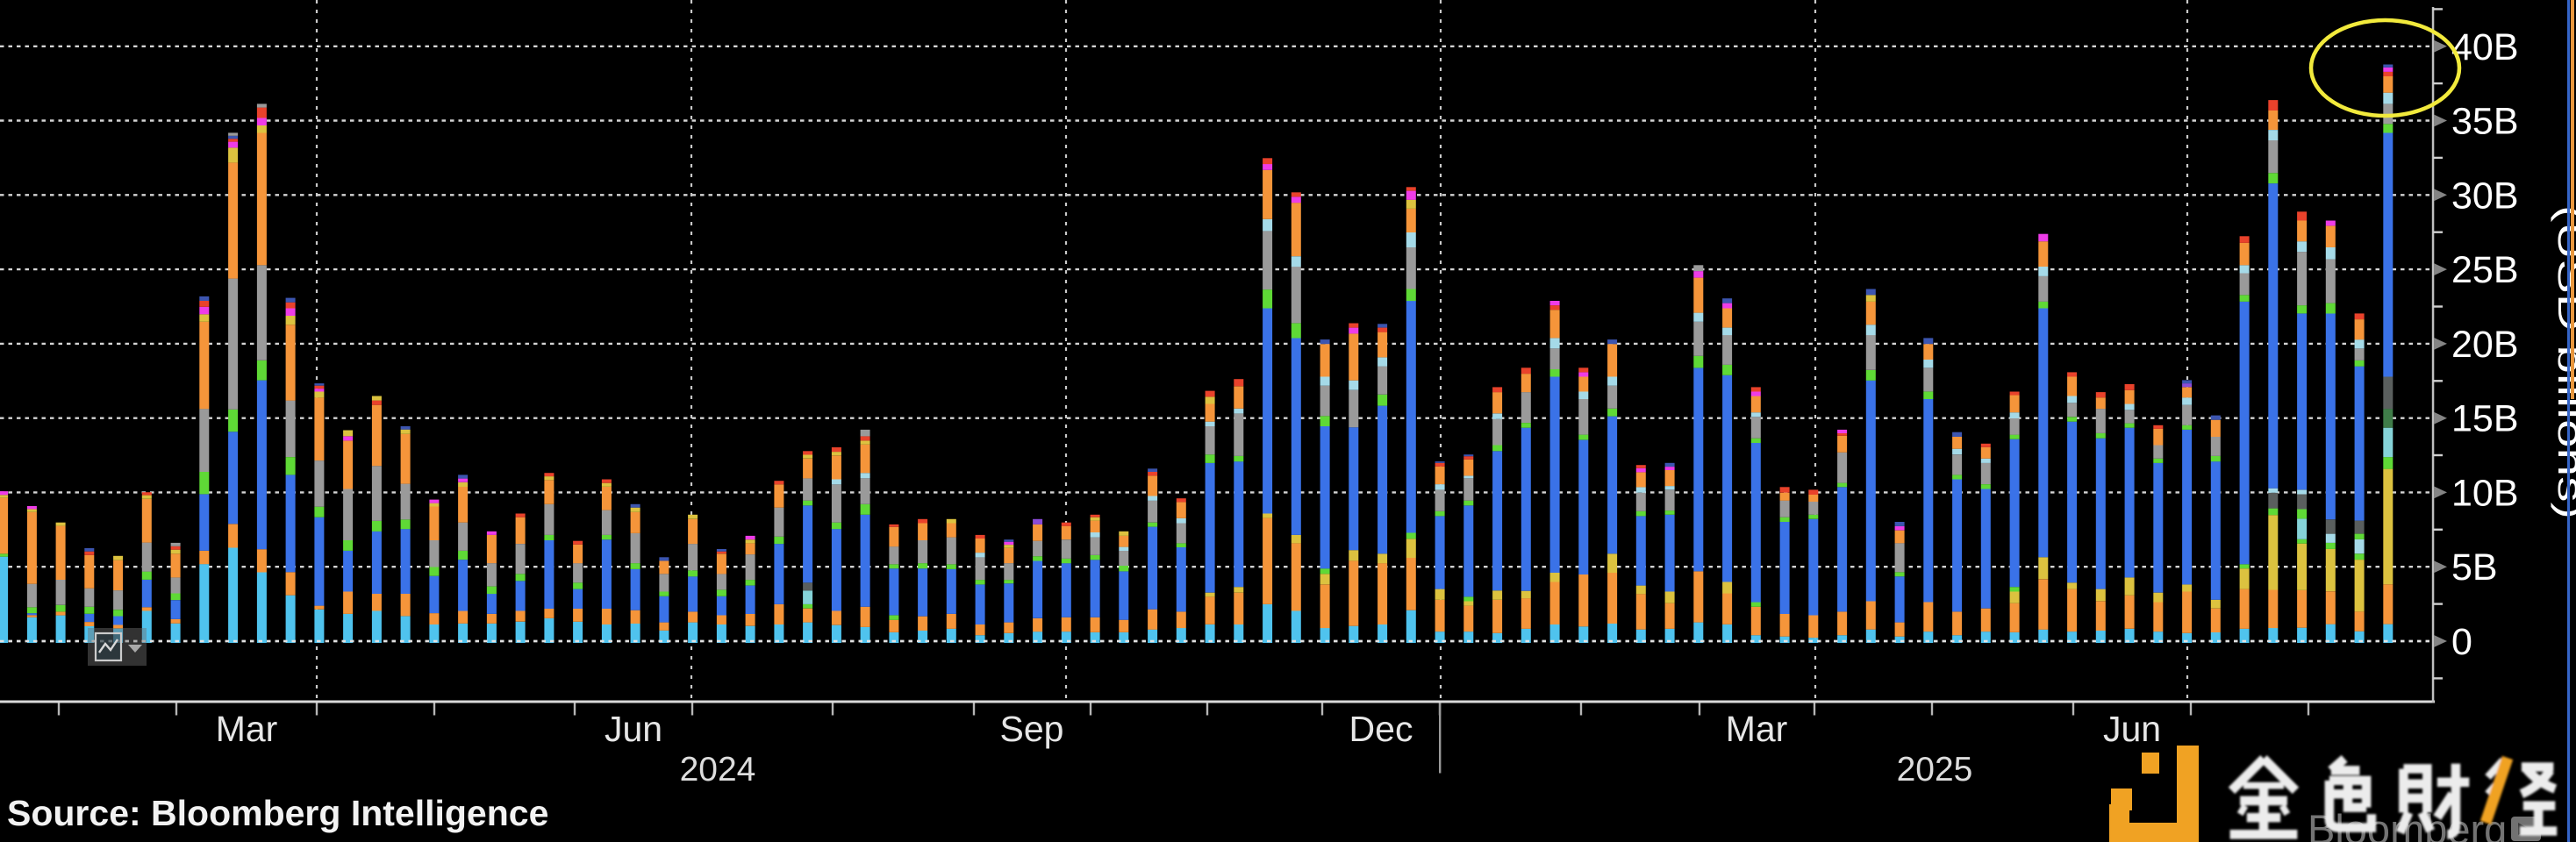 The width and height of the screenshot is (2576, 842). What do you see at coordinates (2485, 419) in the screenshot?
I see `svg-text: 15B` at bounding box center [2485, 419].